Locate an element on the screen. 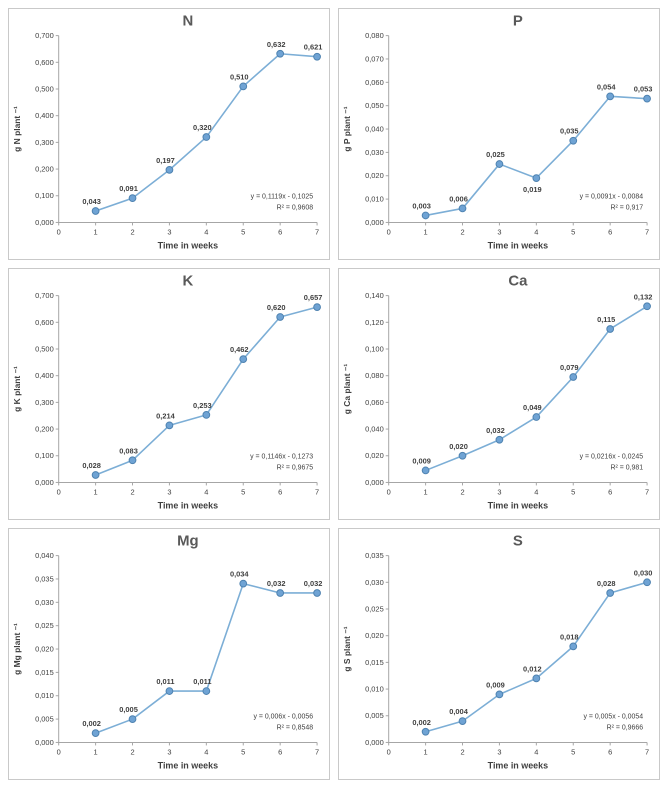 This screenshot has height=797, width=668. y-tick-label: 0,140 is located at coordinates (374, 295).